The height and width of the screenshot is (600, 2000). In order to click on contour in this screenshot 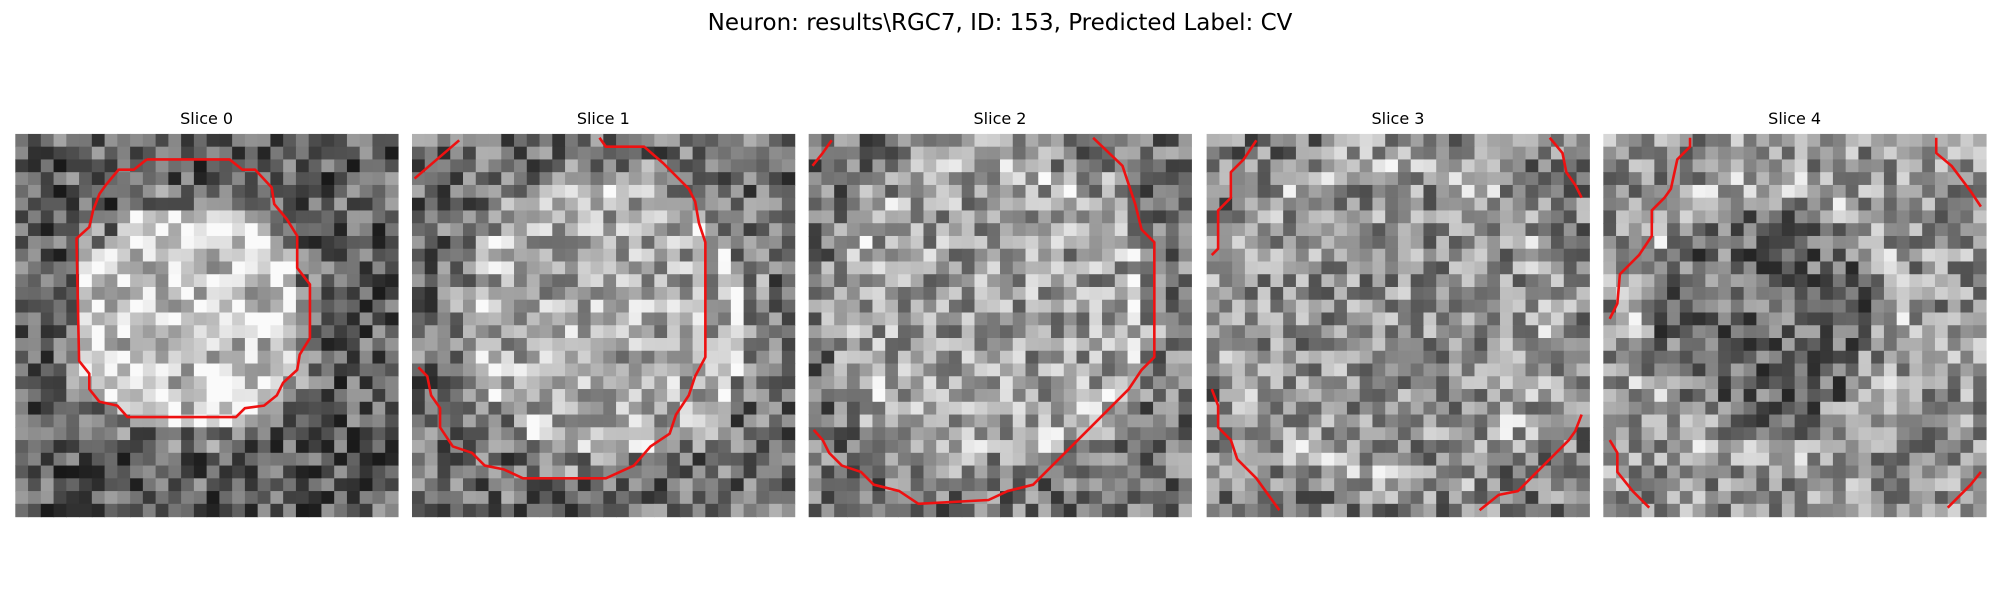, I will do `click(984, 321)`.